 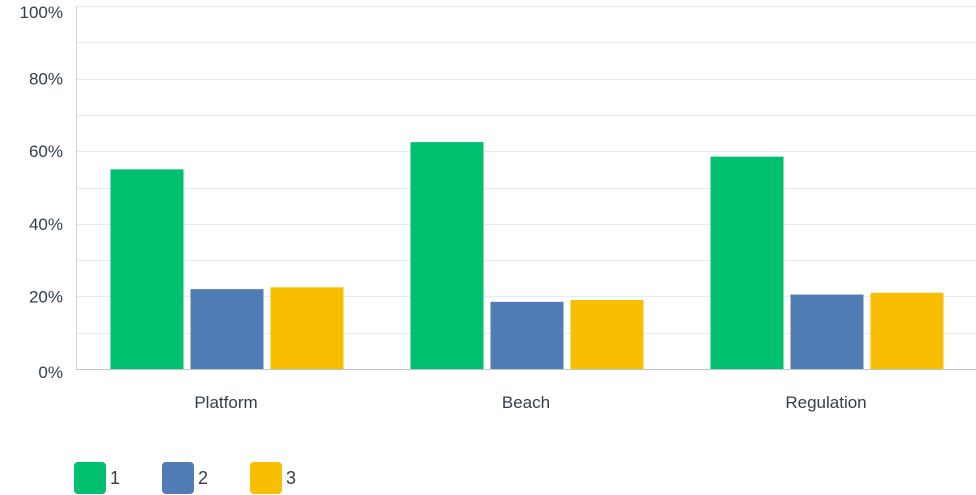 I want to click on legend-item-2: 2, so click(x=206, y=478).